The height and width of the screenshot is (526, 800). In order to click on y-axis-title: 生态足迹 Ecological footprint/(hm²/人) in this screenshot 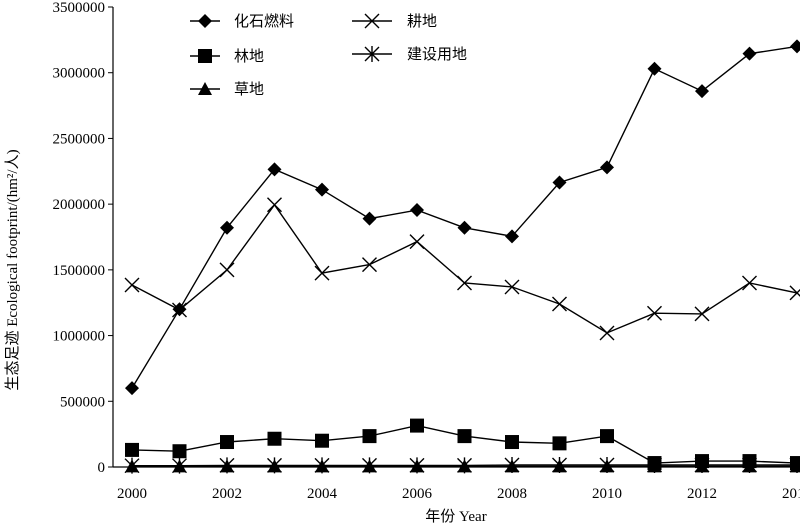, I will do `click(12, 269)`.